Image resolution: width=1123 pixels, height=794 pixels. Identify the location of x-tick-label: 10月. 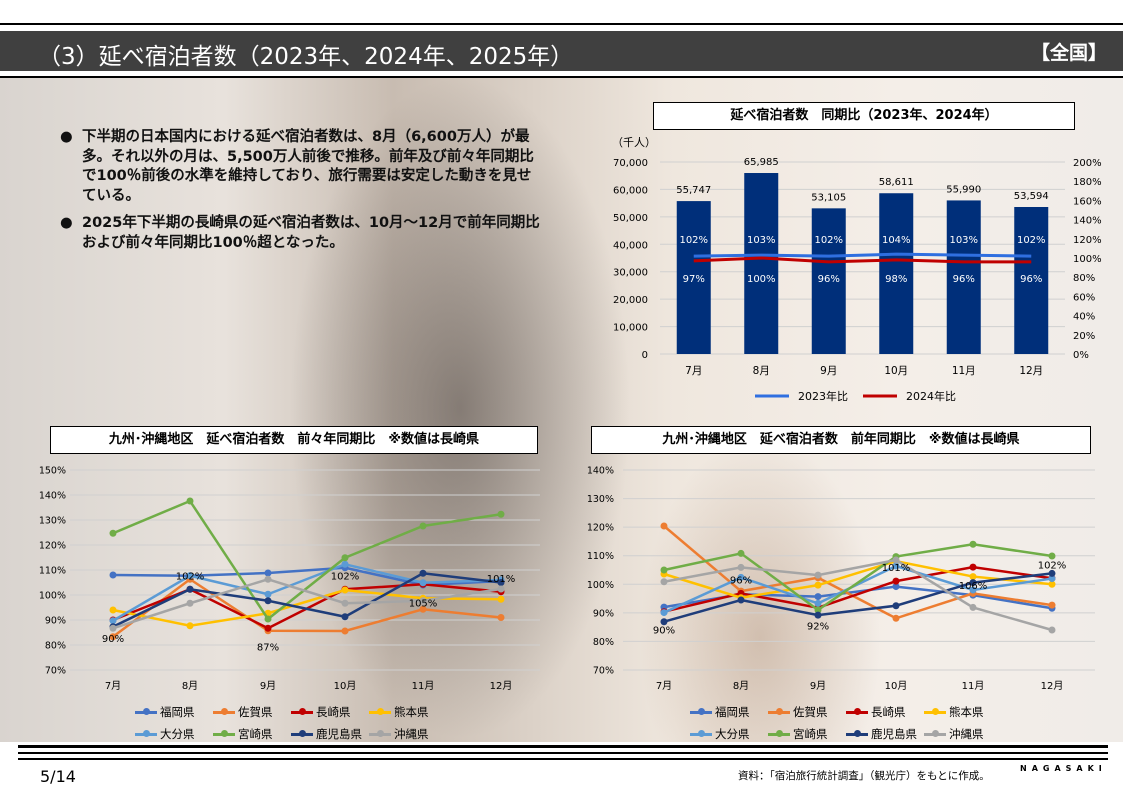
(345, 686).